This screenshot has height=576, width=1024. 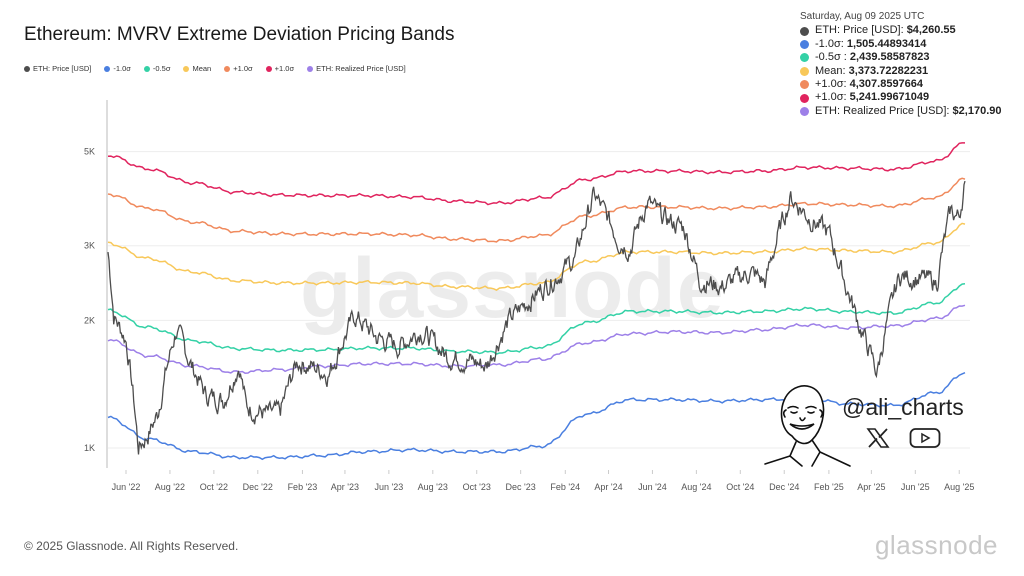 I want to click on tooltip-value: $2,170.90, so click(x=977, y=110).